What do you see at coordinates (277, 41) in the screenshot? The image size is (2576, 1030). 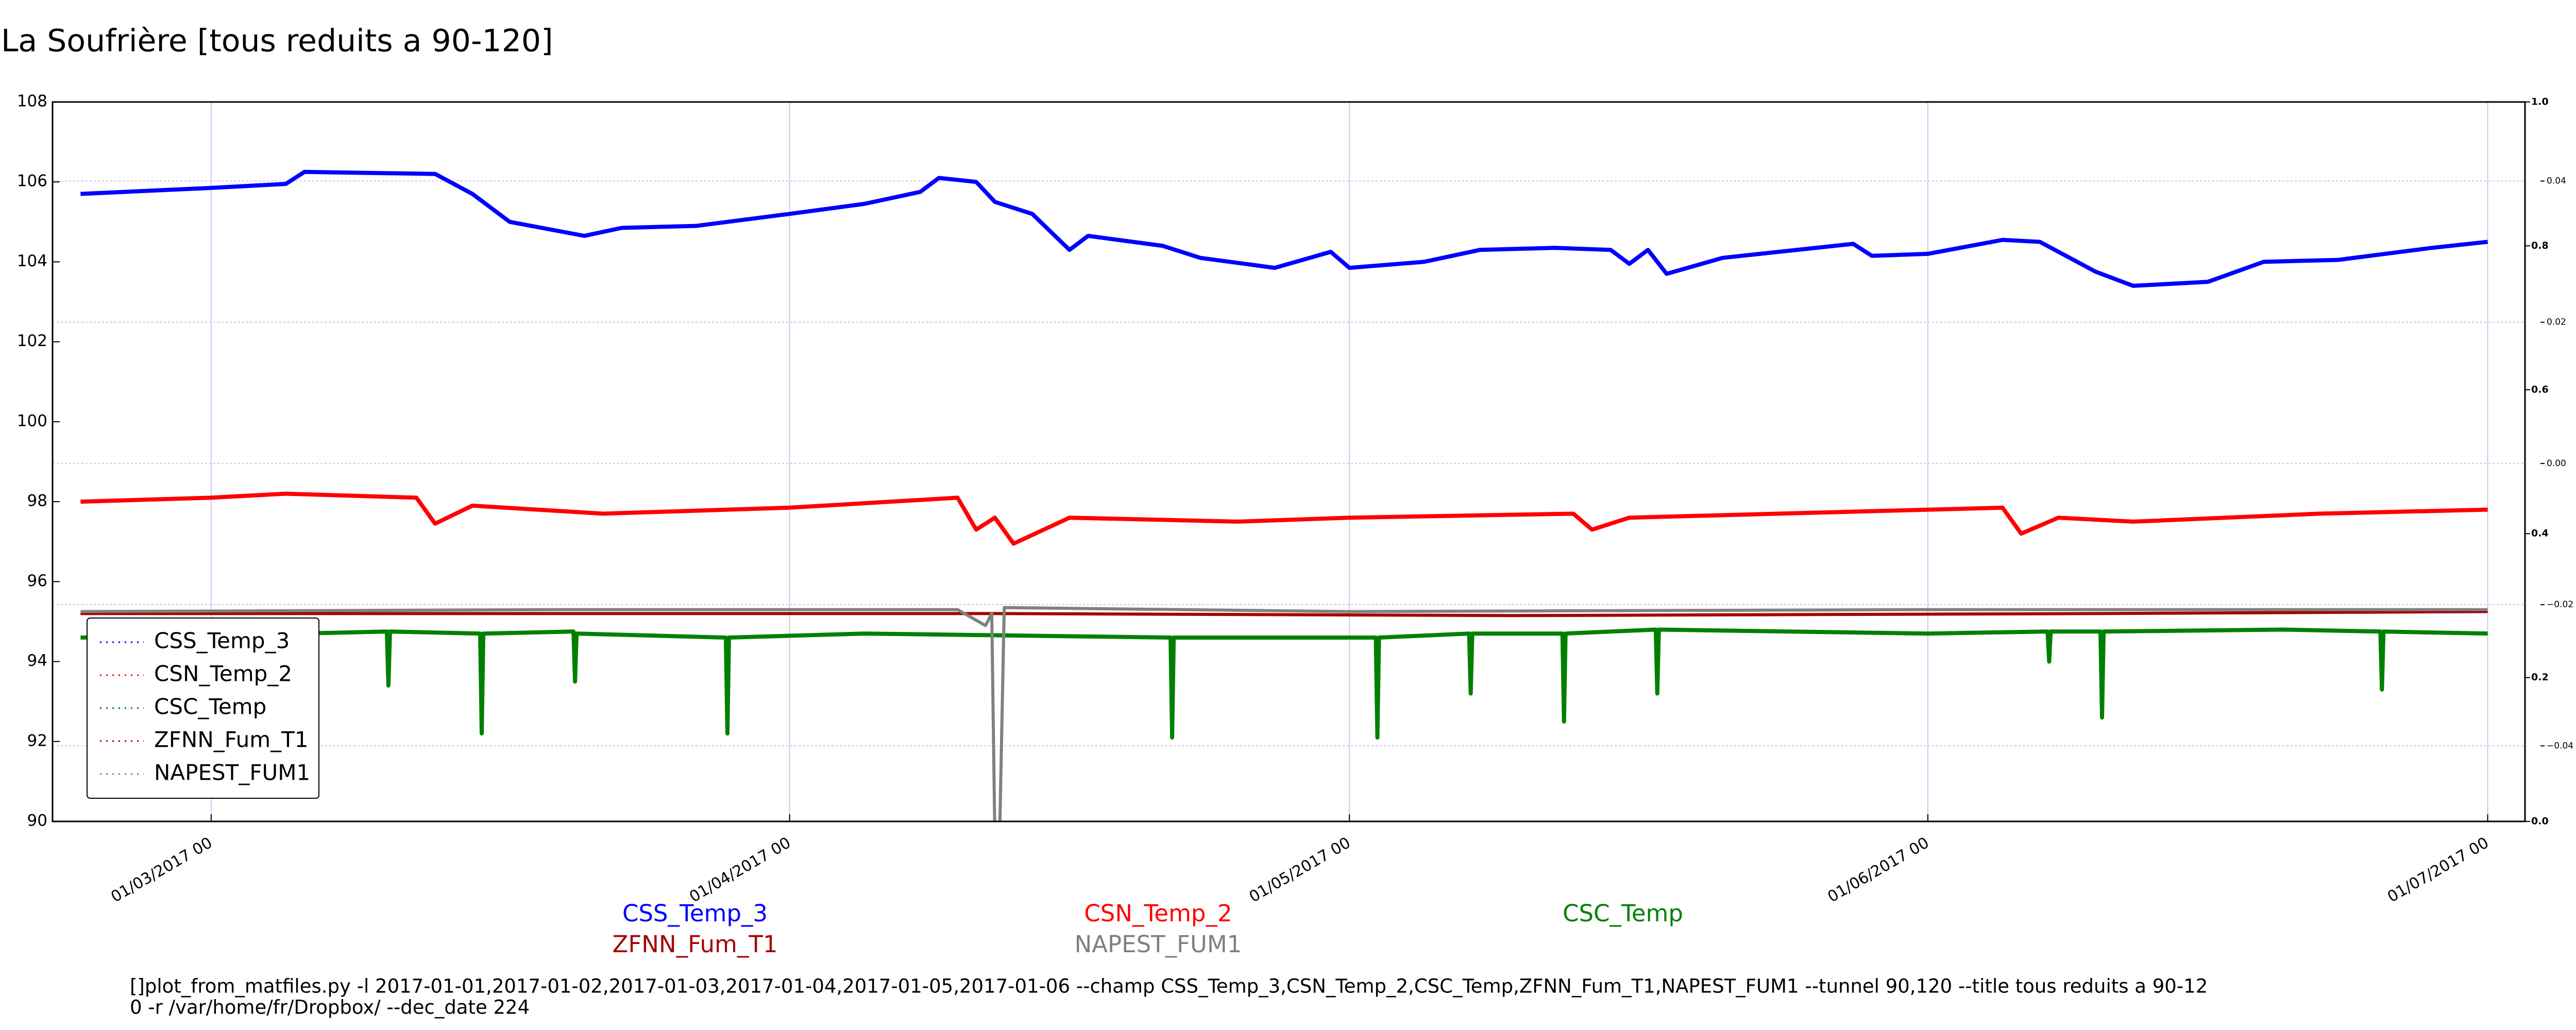 I see `chart-title: La Soufrière [tous reduits a 90-120]` at bounding box center [277, 41].